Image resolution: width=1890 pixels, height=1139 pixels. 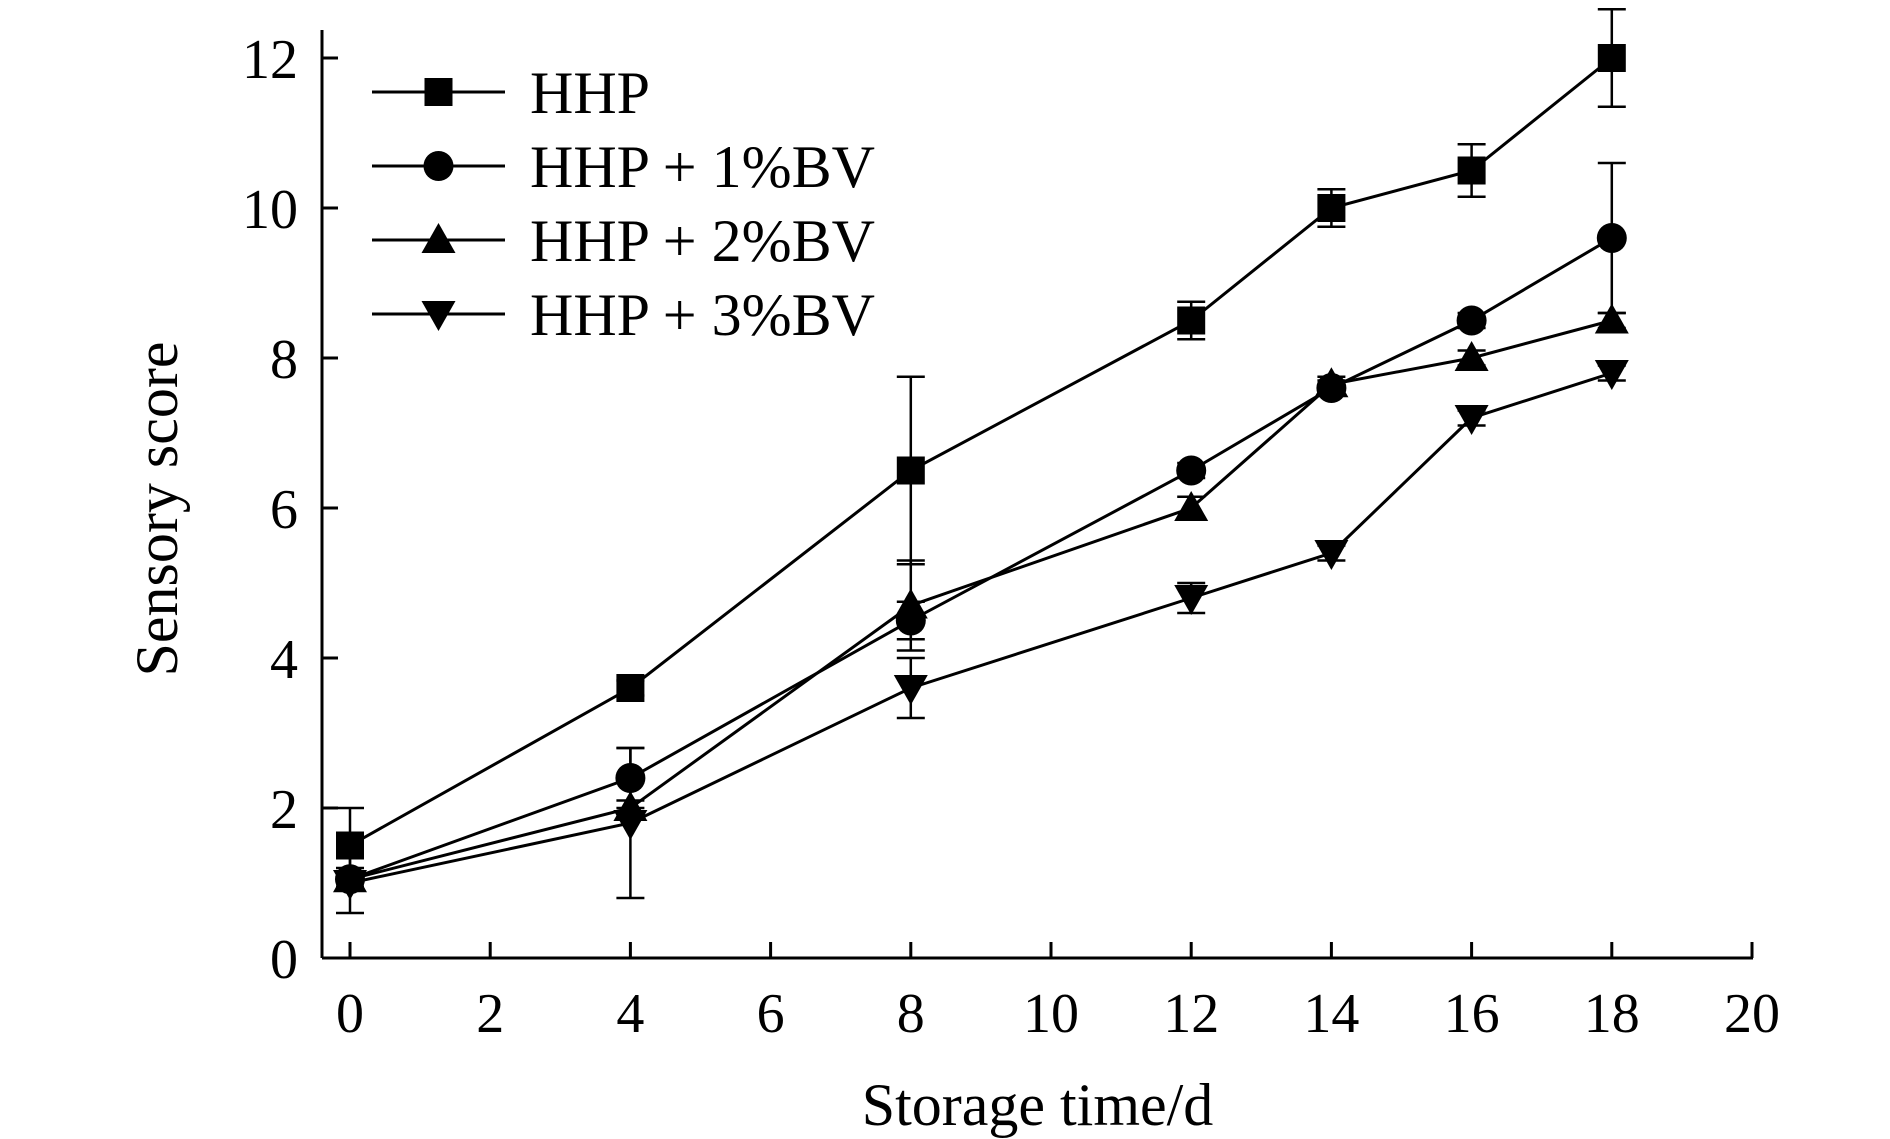 I want to click on legend: HHP HHP + 1%BV HHP + 2%BV HHP + 3%BV, so click(x=623, y=204).